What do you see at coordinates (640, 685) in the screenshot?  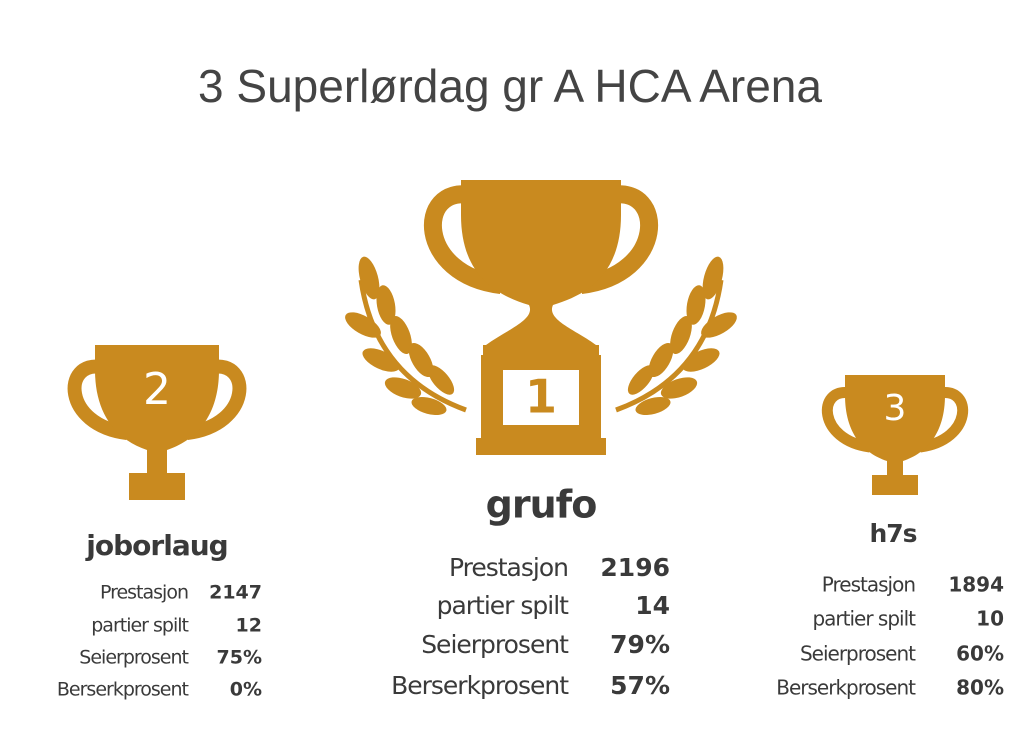 I see `stat-value: 57%` at bounding box center [640, 685].